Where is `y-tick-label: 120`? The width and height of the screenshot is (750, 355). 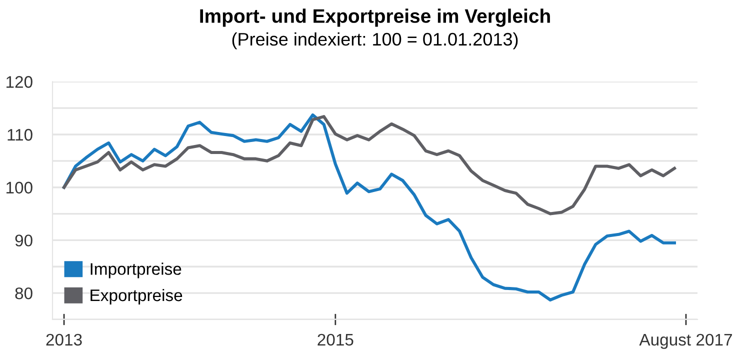 y-tick-label: 120 is located at coordinates (19, 82).